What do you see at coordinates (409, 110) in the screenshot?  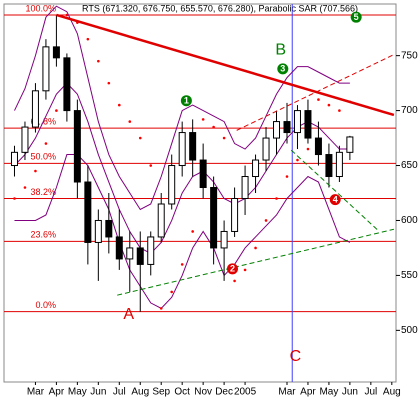 I see `y-tick-label: 700` at bounding box center [409, 110].